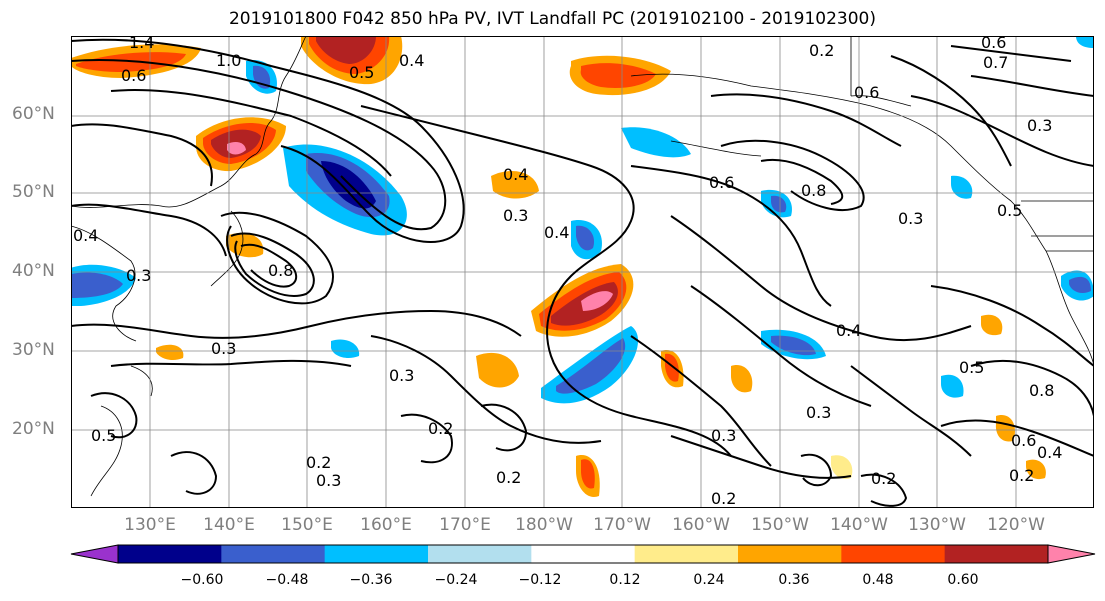 The height and width of the screenshot is (601, 1105). I want to click on colorbar-segments, so click(583, 554).